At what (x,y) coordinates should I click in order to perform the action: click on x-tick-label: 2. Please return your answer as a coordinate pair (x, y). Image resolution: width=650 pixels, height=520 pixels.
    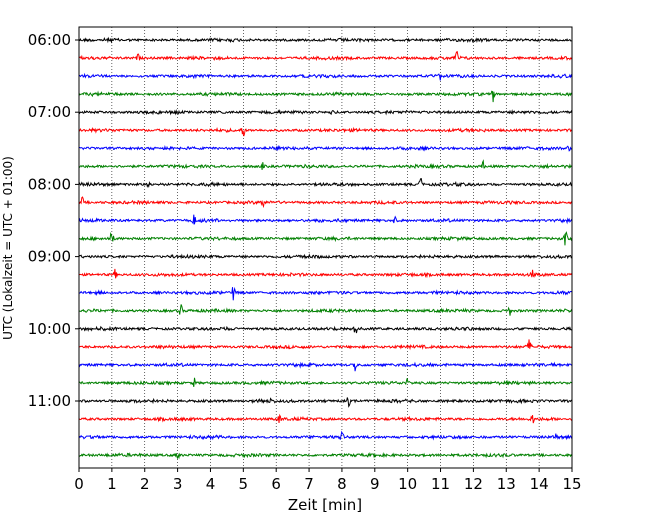
    Looking at the image, I should click on (145, 484).